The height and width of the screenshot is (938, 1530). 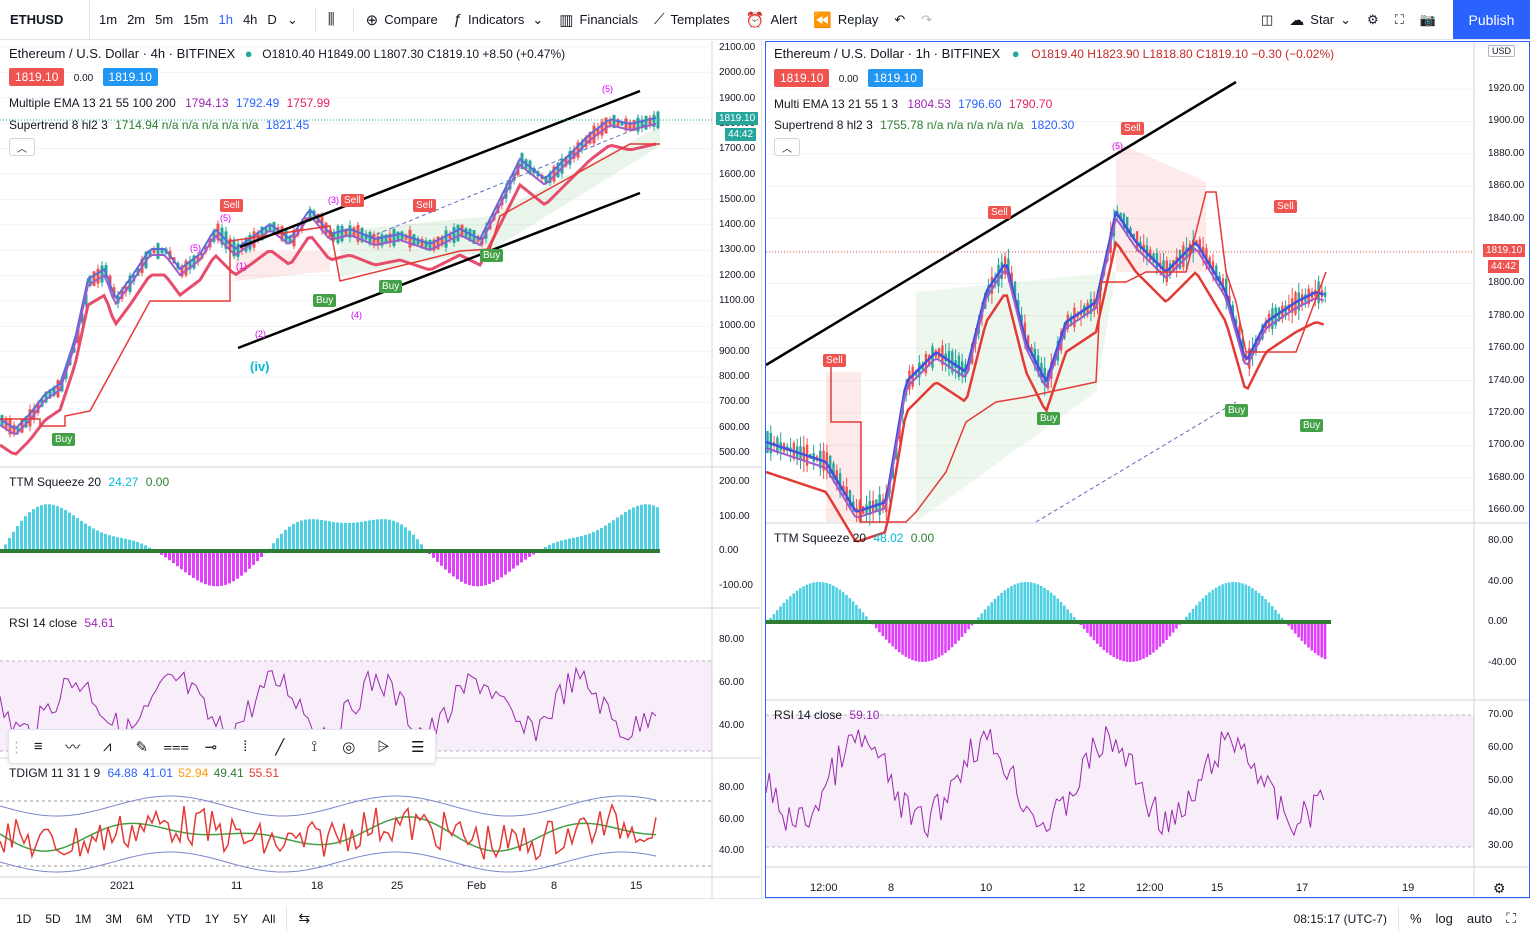 What do you see at coordinates (280, 747) in the screenshot?
I see `trend-line-icon: ╱` at bounding box center [280, 747].